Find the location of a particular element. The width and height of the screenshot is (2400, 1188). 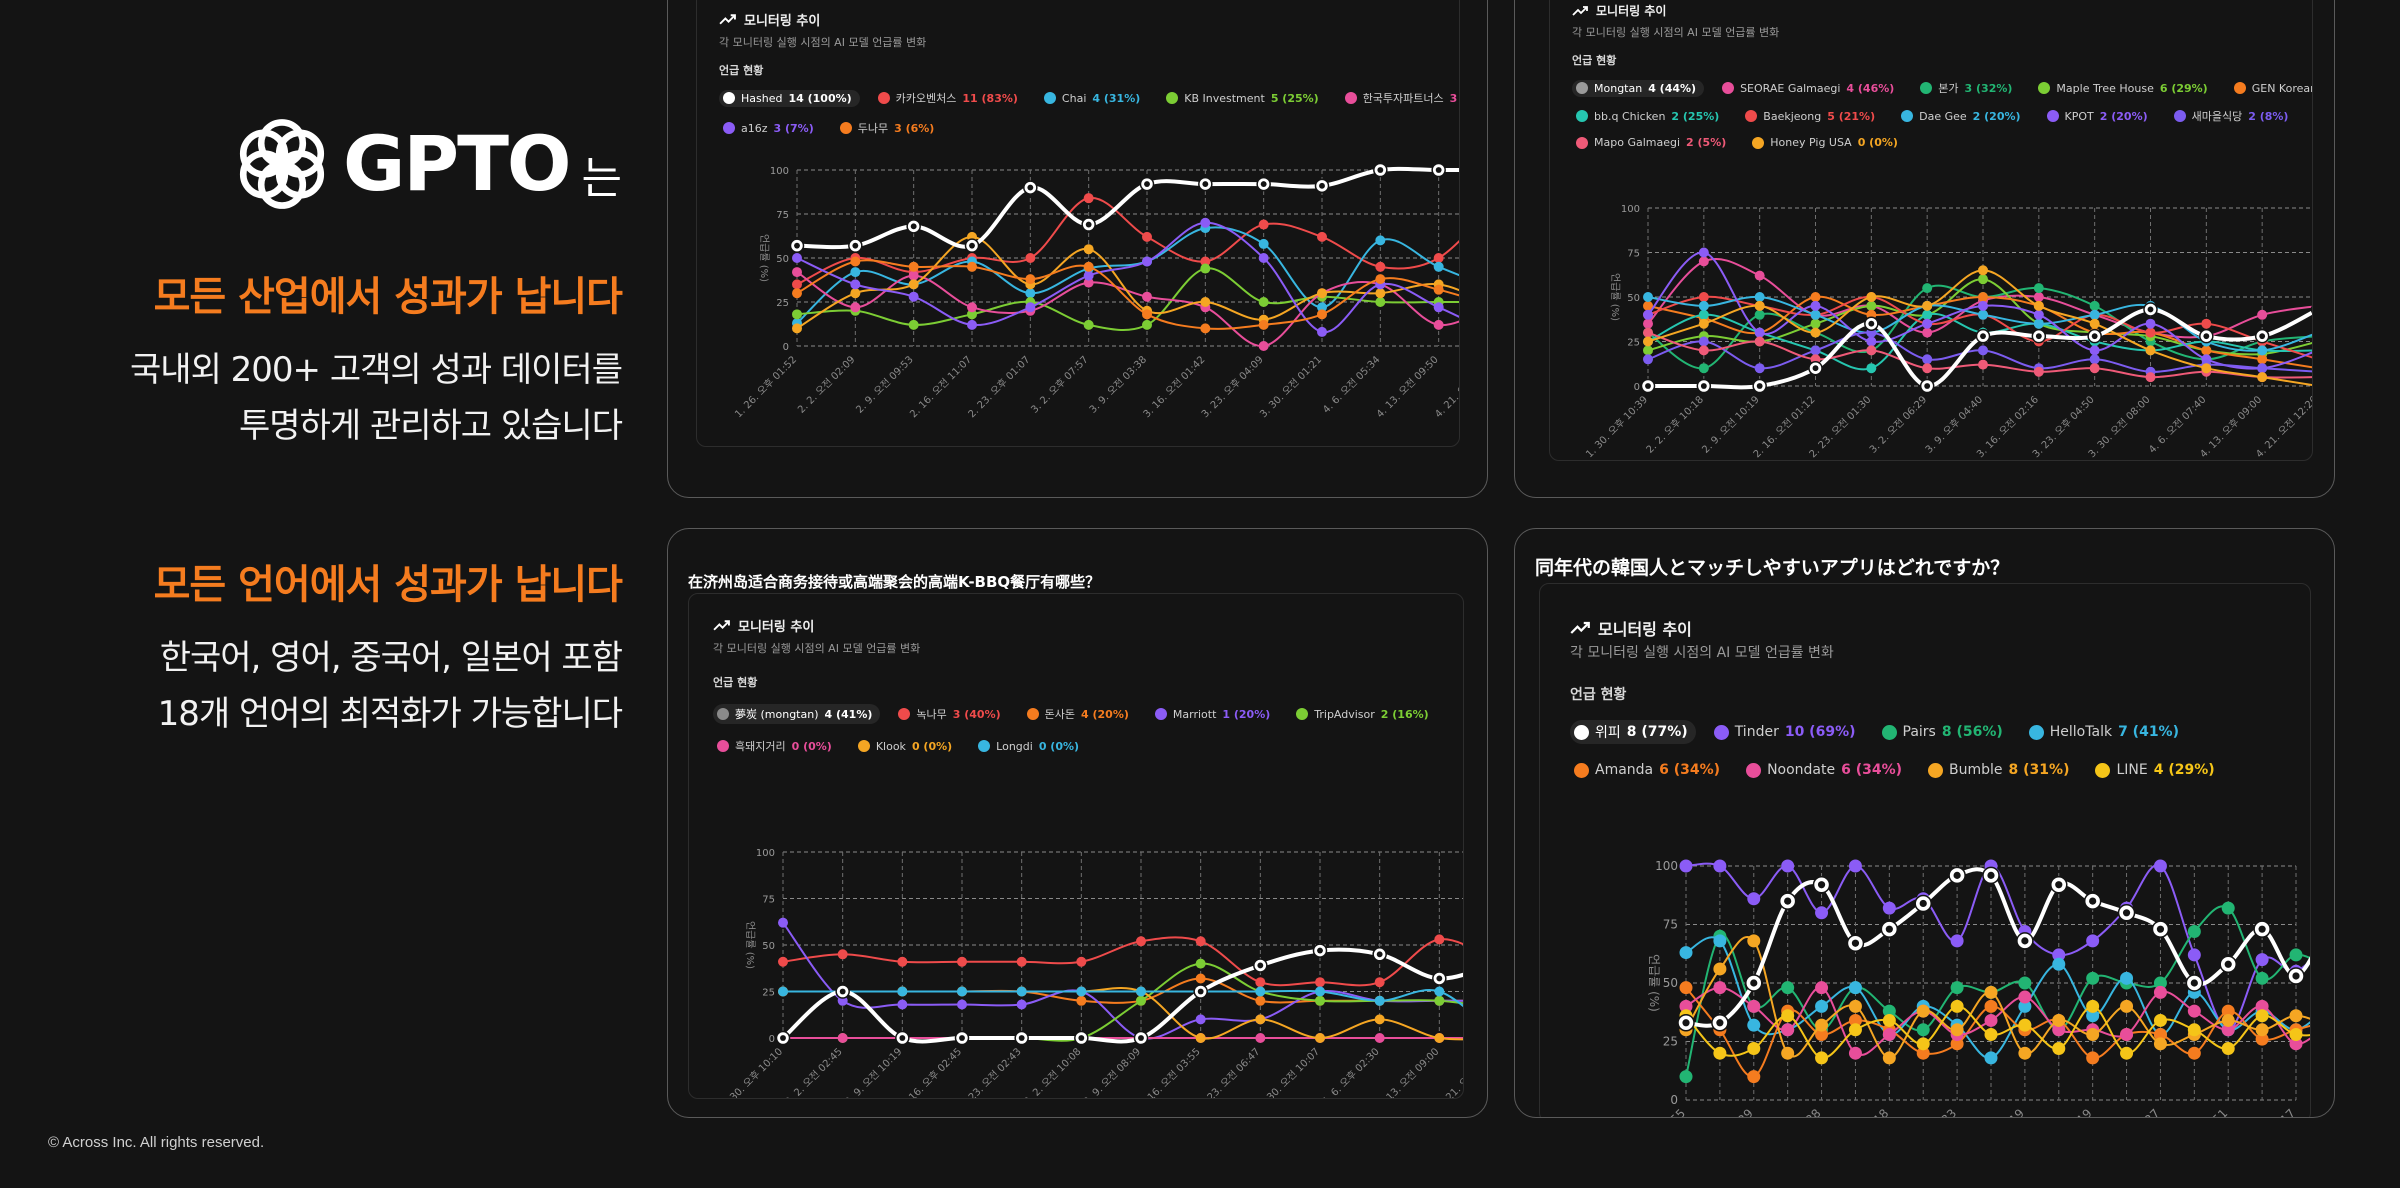

legend-item: Bumble 8 (31%) is located at coordinates (2000, 770).